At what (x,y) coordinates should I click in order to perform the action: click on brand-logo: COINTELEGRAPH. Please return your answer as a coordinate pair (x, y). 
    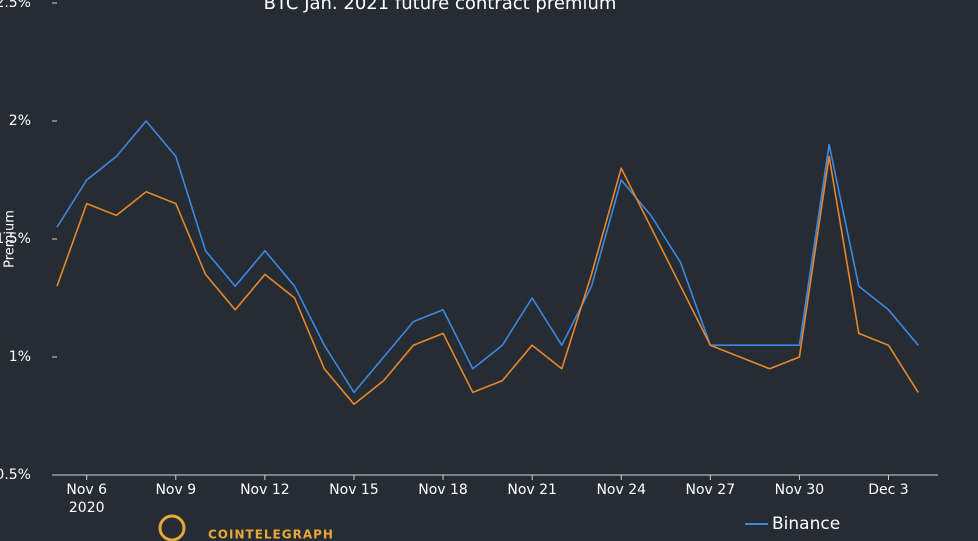
    Looking at the image, I should click on (246, 527).